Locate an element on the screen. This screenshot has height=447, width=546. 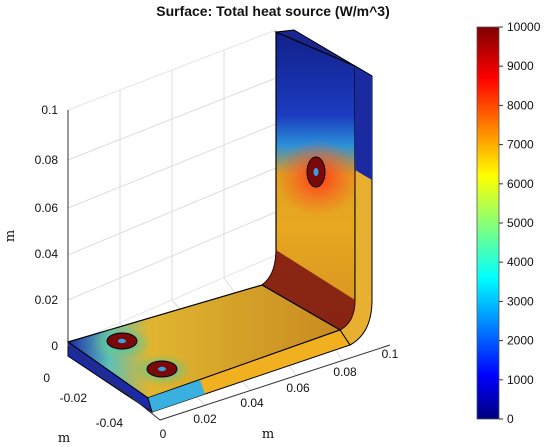
x-axis-label: m is located at coordinates (268, 434).